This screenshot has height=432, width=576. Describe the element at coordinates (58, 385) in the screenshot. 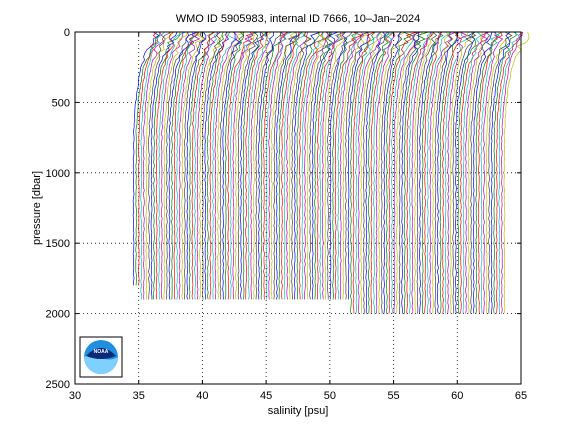

I see `y-tick-label: 2500` at that location.